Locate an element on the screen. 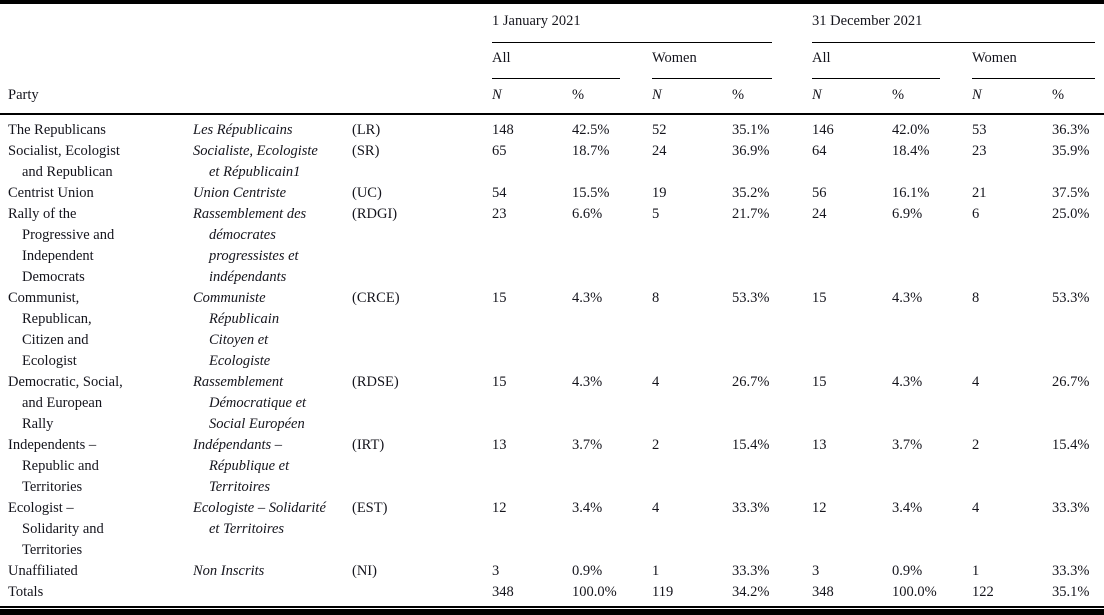  party-name-fr: Indépendants – République et Territoires is located at coordinates (241, 466).